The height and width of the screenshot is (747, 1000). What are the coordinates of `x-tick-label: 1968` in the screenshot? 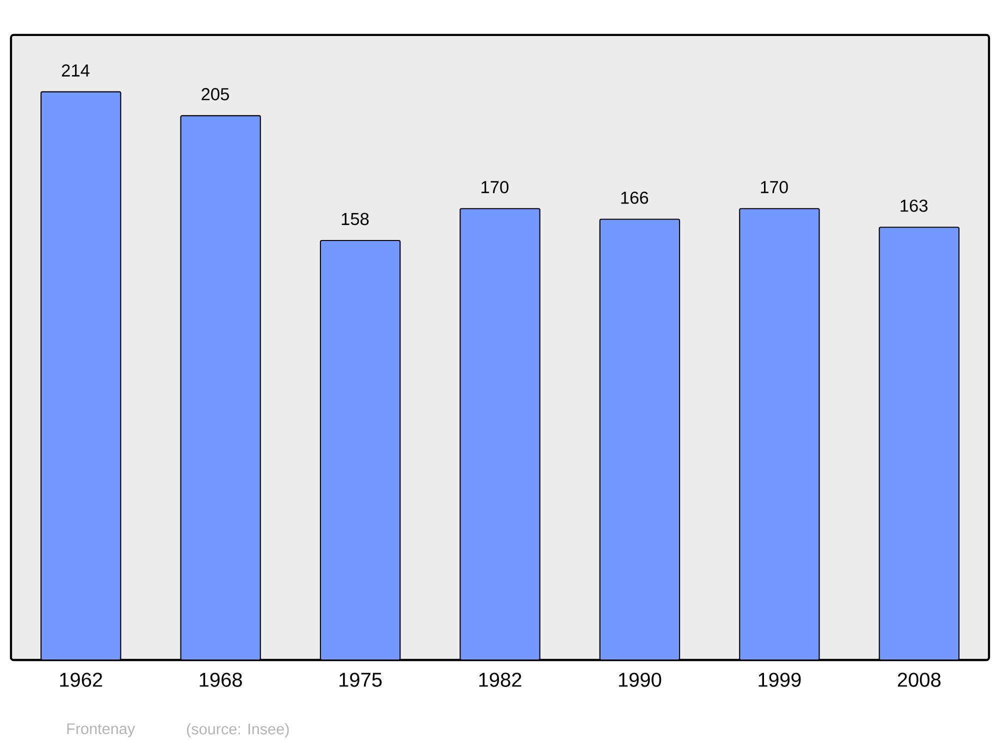 It's located at (221, 679).